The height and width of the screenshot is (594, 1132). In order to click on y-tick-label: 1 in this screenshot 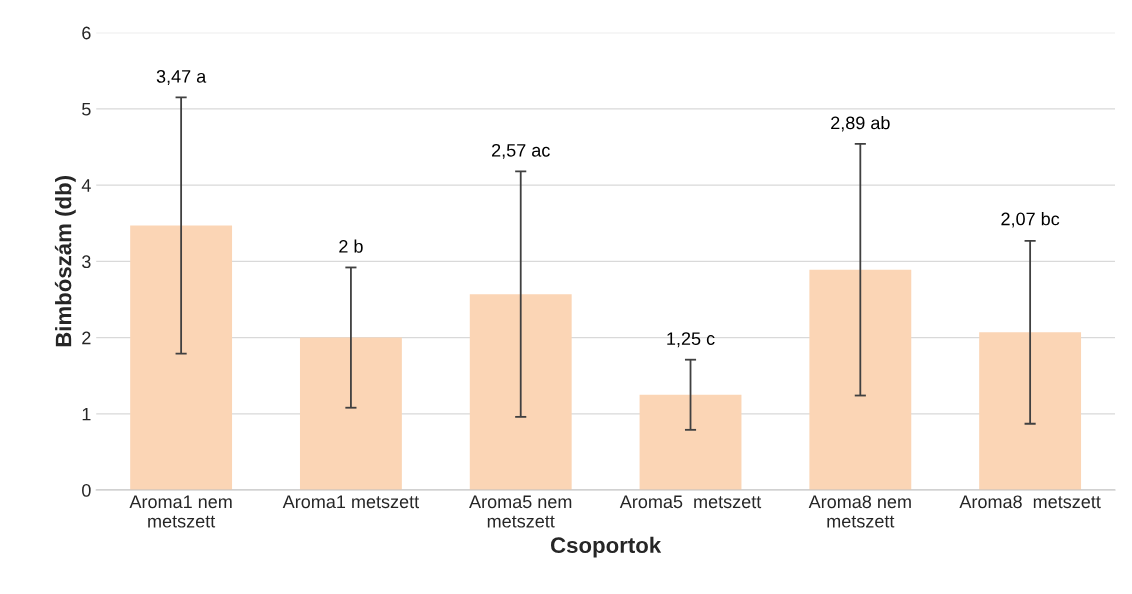, I will do `click(86, 414)`.